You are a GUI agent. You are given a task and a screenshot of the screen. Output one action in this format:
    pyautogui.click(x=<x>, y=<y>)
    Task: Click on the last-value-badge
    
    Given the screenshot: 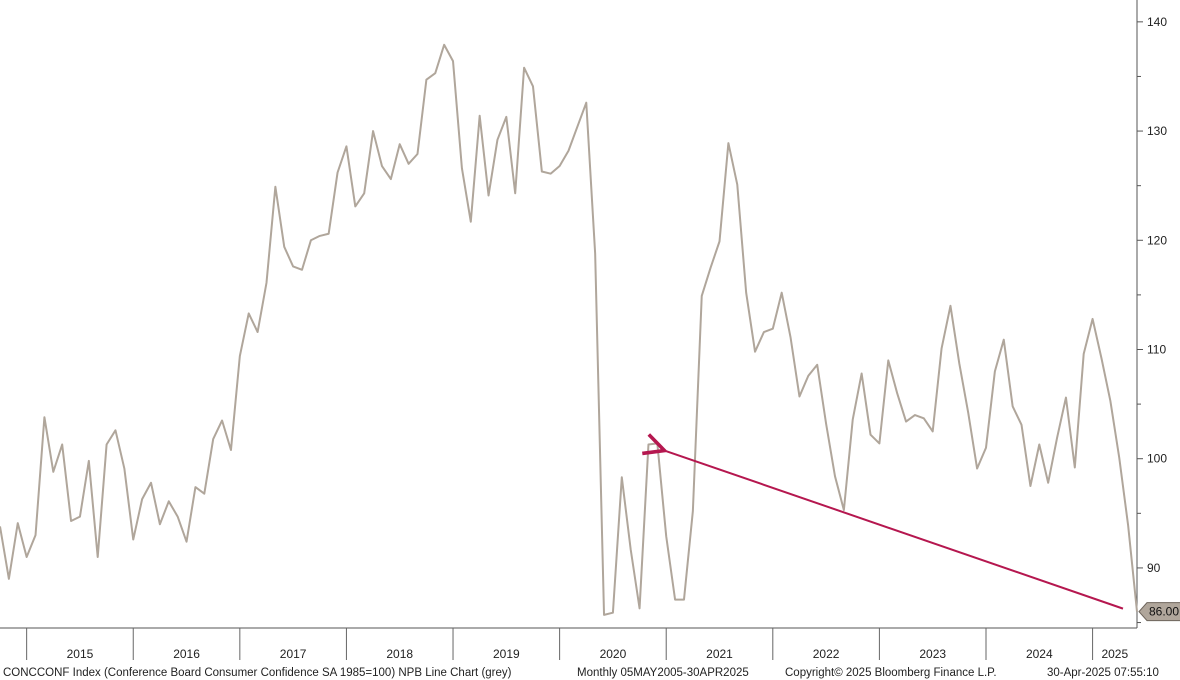 What is the action you would take?
    pyautogui.click(x=1159, y=612)
    